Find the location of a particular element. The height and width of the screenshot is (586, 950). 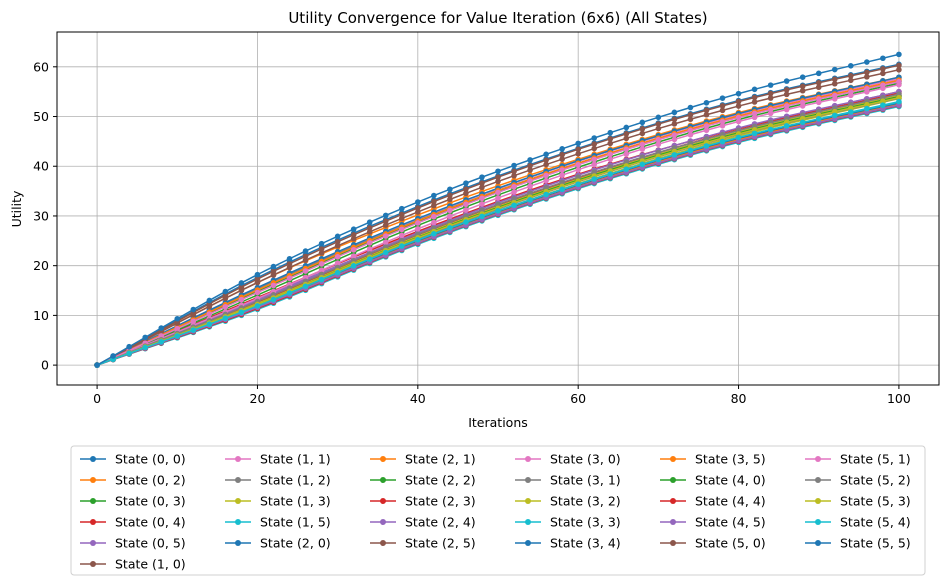

x-axis-ticks: 0 20 40 60 80 100 is located at coordinates (502, 395).